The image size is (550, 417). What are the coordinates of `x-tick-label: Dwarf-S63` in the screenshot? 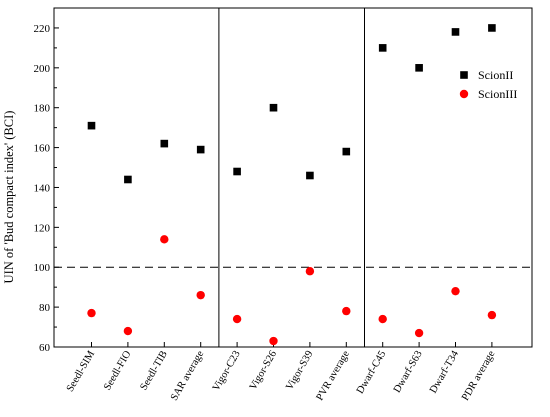 It's located at (408, 372).